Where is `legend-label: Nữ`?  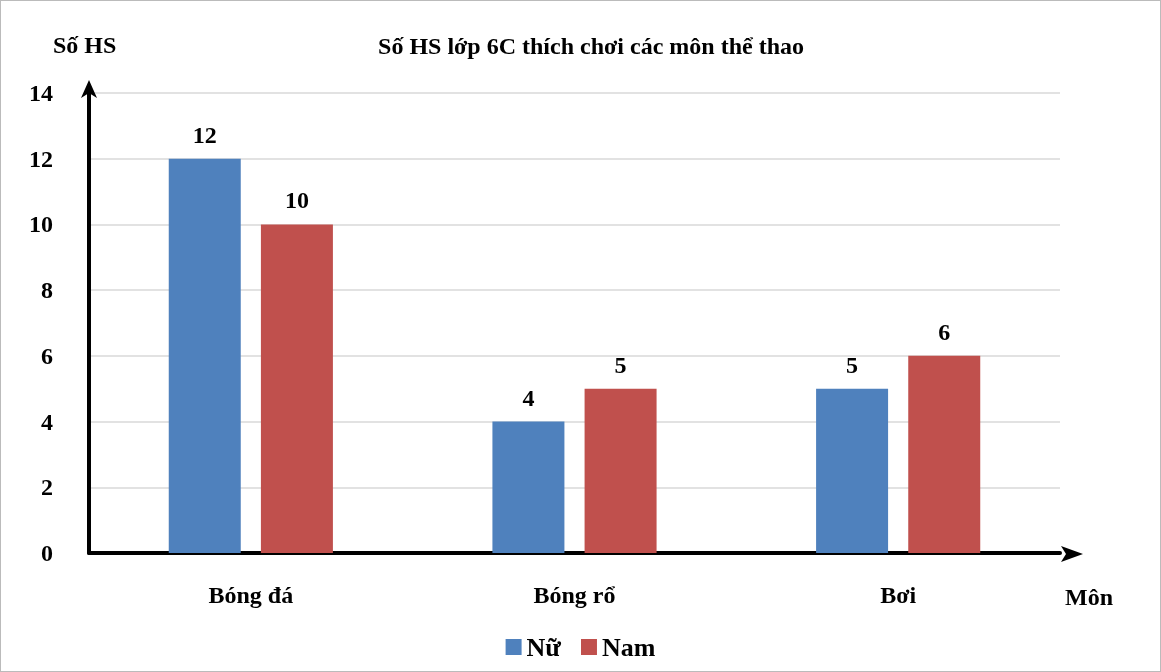
legend-label: Nữ is located at coordinates (544, 647).